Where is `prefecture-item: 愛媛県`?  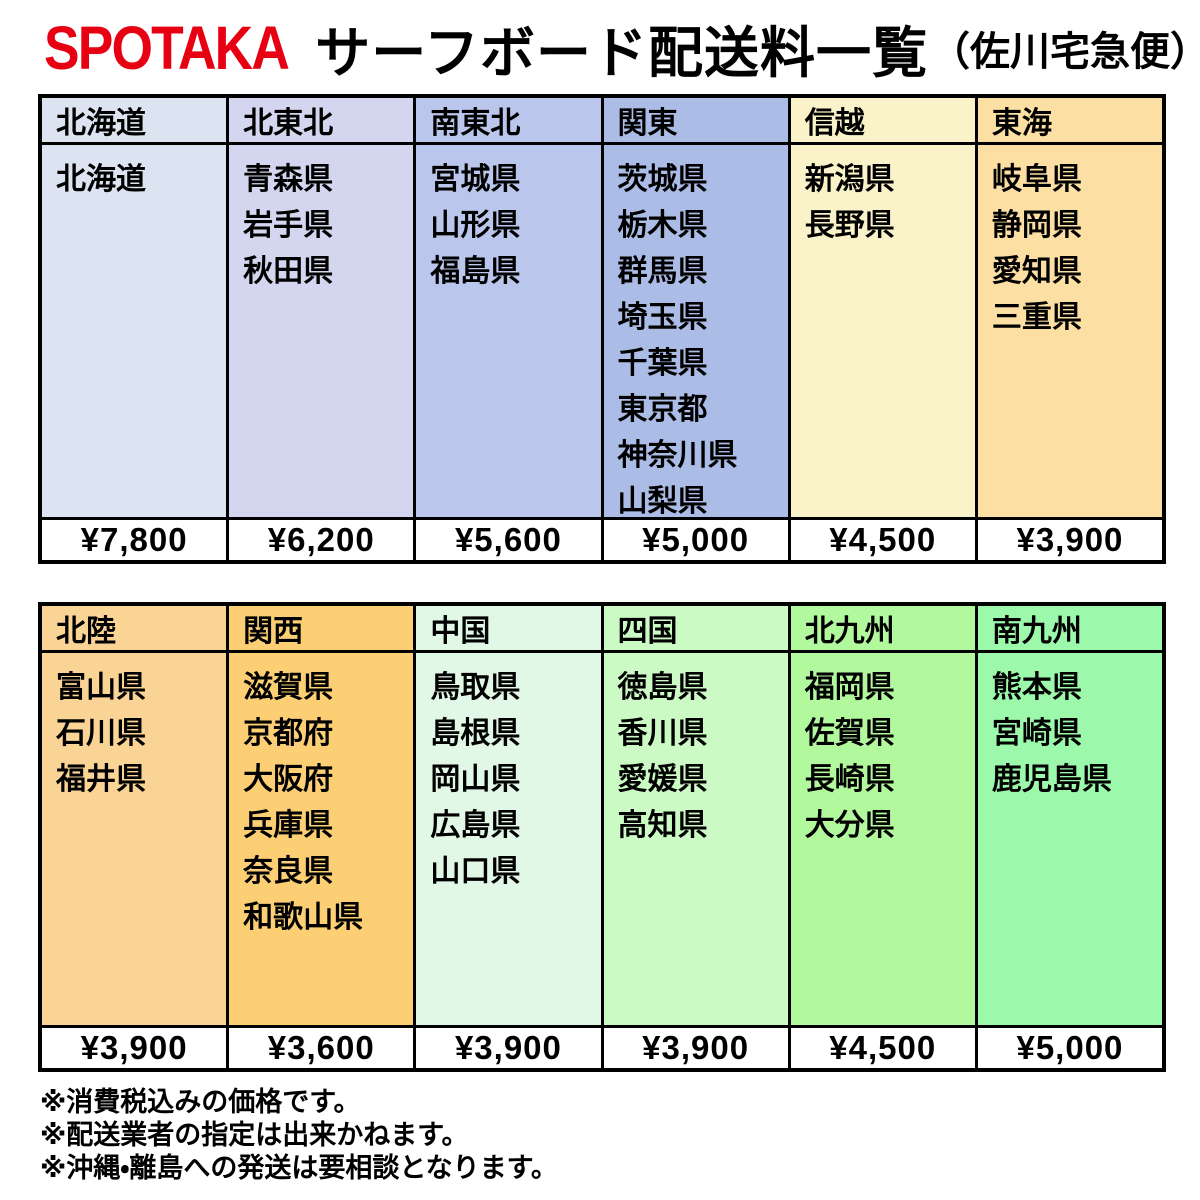
prefecture-item: 愛媛県 is located at coordinates (662, 779).